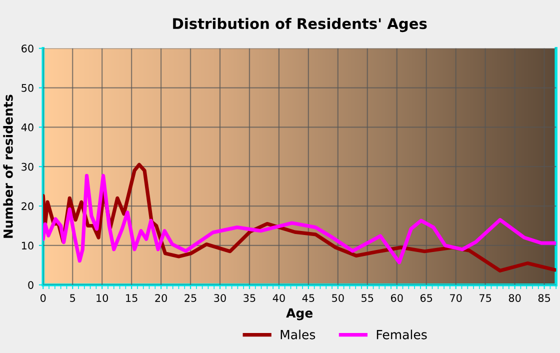 This screenshot has width=560, height=353. I want to click on x-axis-title: Age, so click(299, 314).